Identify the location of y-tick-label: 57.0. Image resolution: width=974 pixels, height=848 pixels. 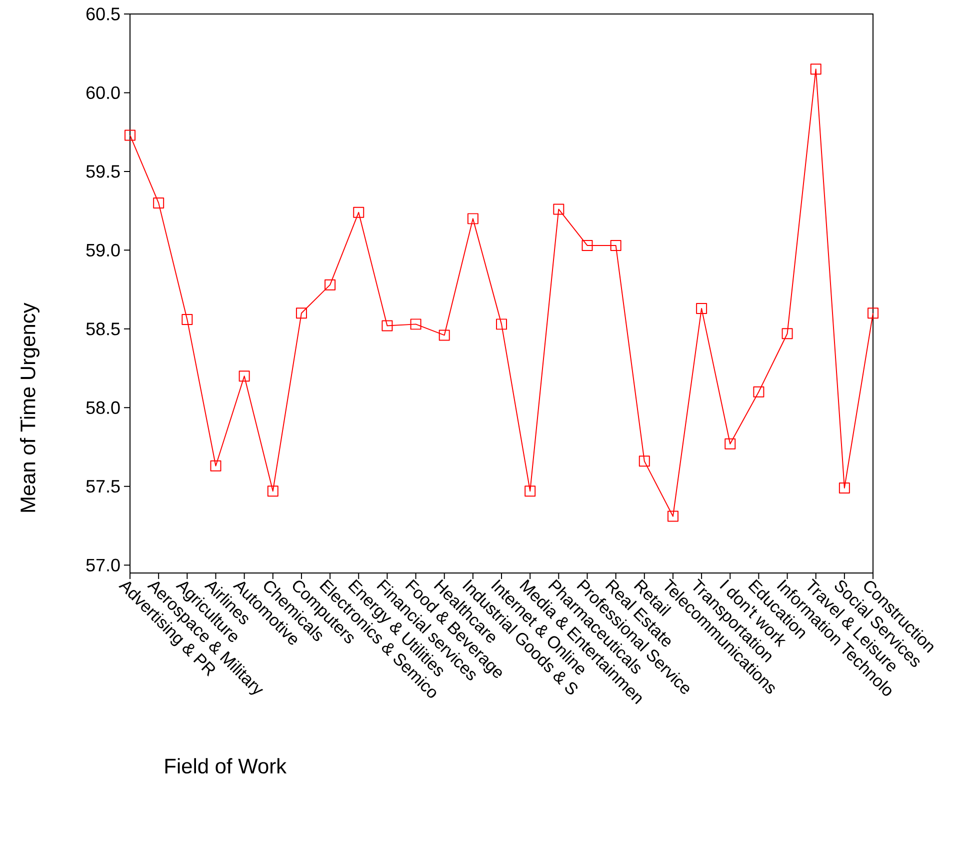
(103, 565).